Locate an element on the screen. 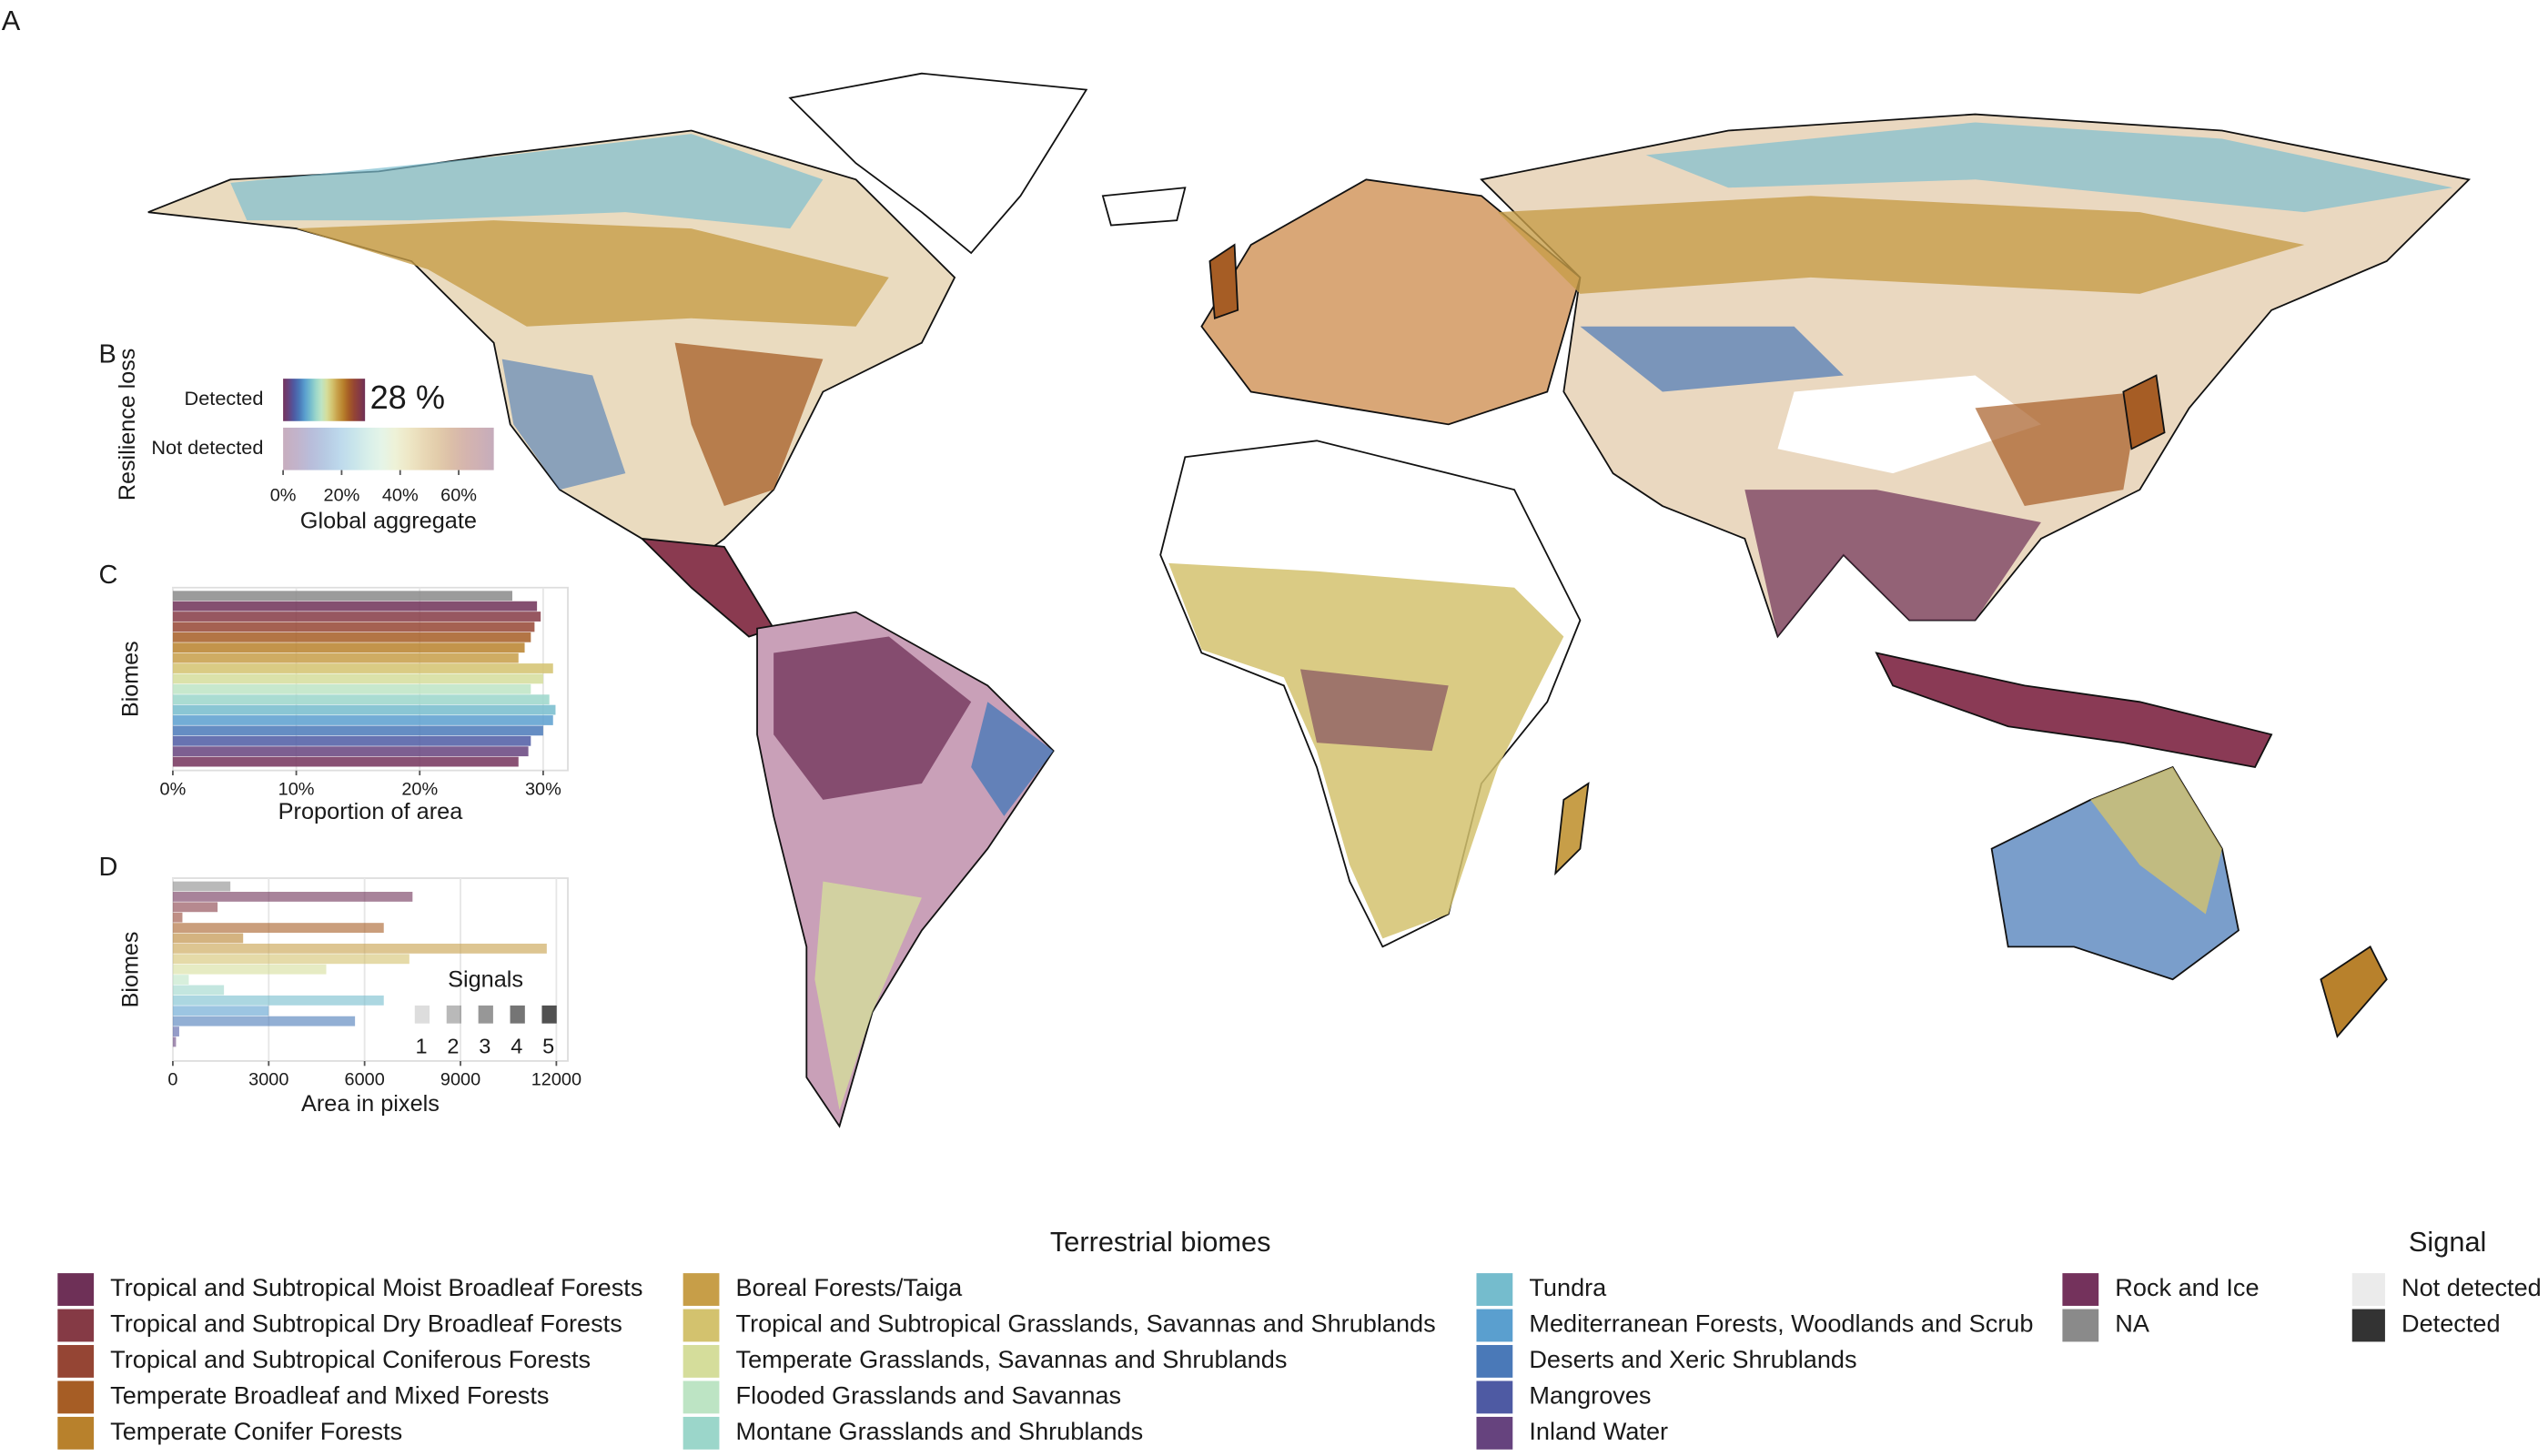 The width and height of the screenshot is (2548, 1456). y-axis-label: Resilience loss is located at coordinates (128, 424).